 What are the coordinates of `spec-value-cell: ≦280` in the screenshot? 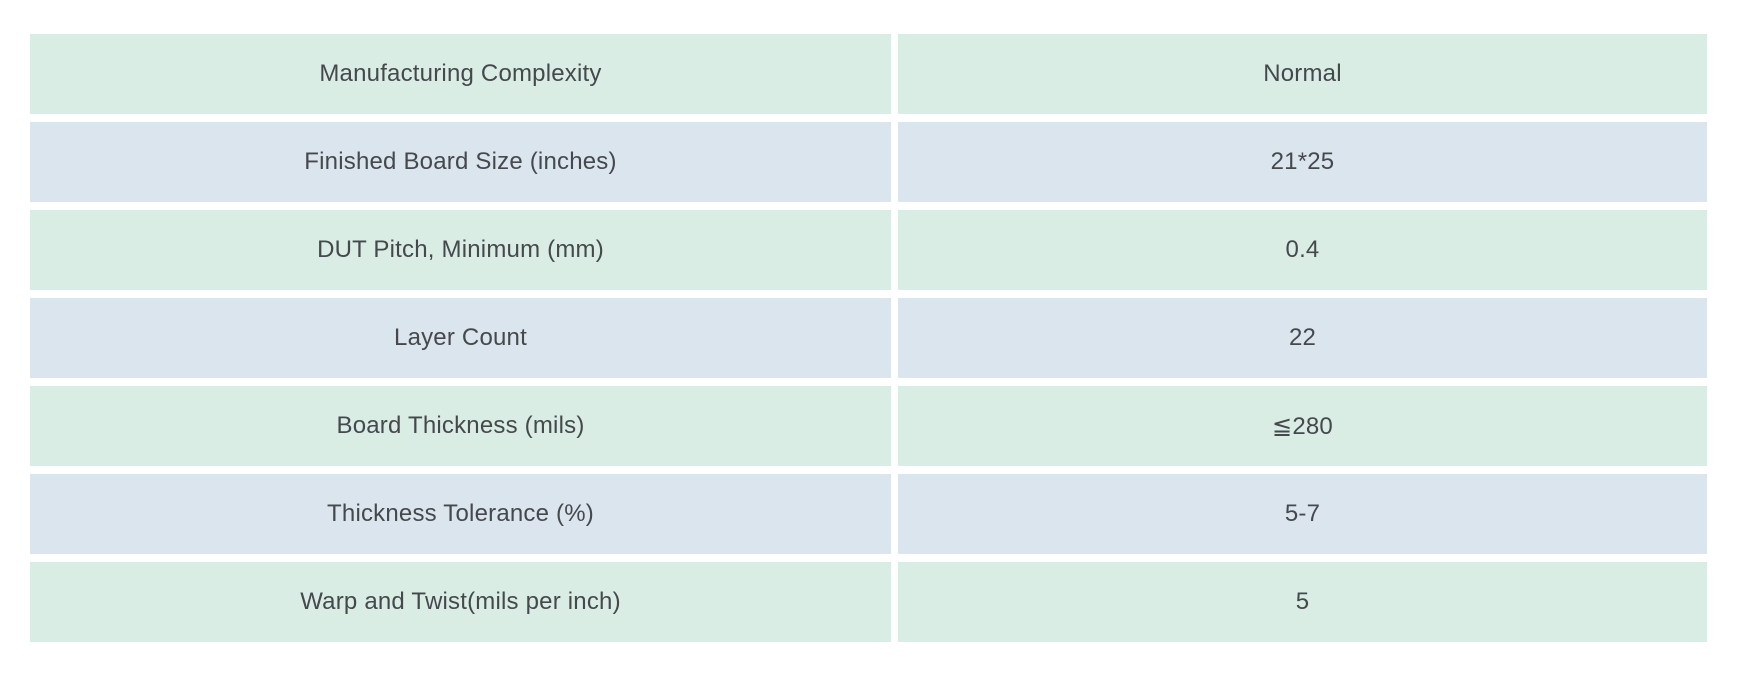 It's located at (1302, 426).